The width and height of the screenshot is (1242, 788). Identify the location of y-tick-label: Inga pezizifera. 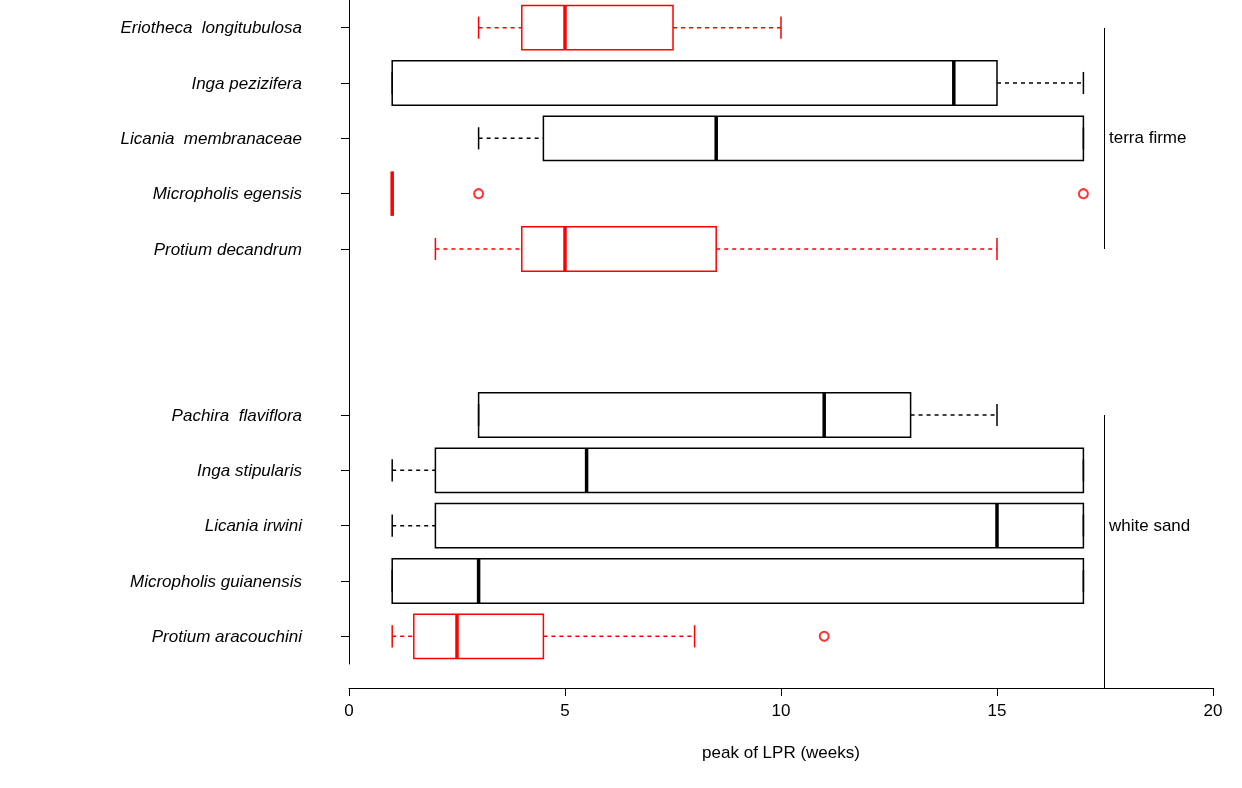
(246, 83).